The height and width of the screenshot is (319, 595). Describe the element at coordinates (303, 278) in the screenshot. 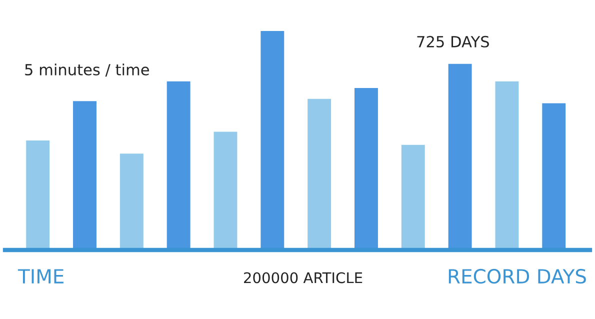

I see `text: 200000 ARTICLE` at that location.